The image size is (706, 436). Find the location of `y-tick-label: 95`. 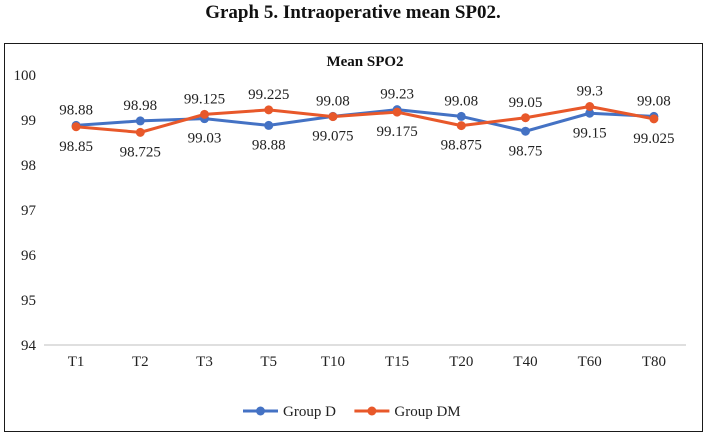

y-tick-label: 95 is located at coordinates (28, 301).